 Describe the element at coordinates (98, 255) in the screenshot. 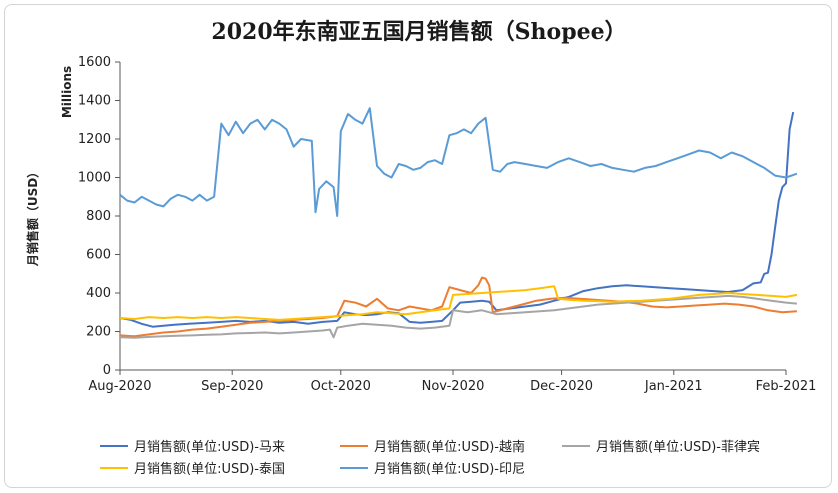

I see `y-tick-label: 600` at that location.